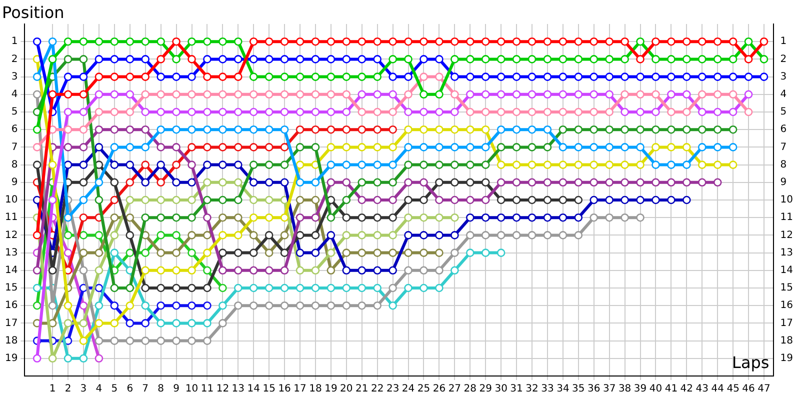 The image size is (800, 400). Describe the element at coordinates (11, 270) in the screenshot. I see `y-tick-label: 14` at that location.